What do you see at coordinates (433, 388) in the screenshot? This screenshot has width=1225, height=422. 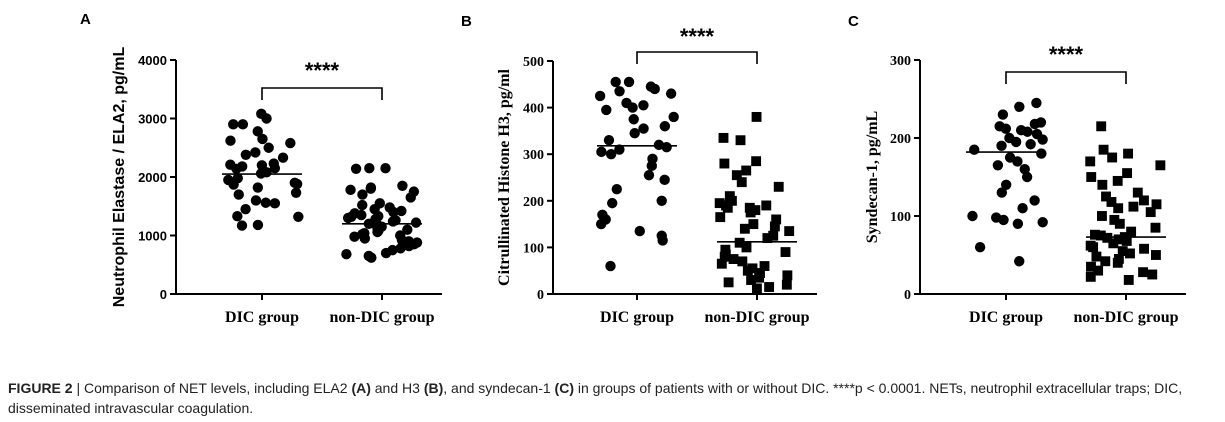 I see `caption-ref-b: (B)` at bounding box center [433, 388].